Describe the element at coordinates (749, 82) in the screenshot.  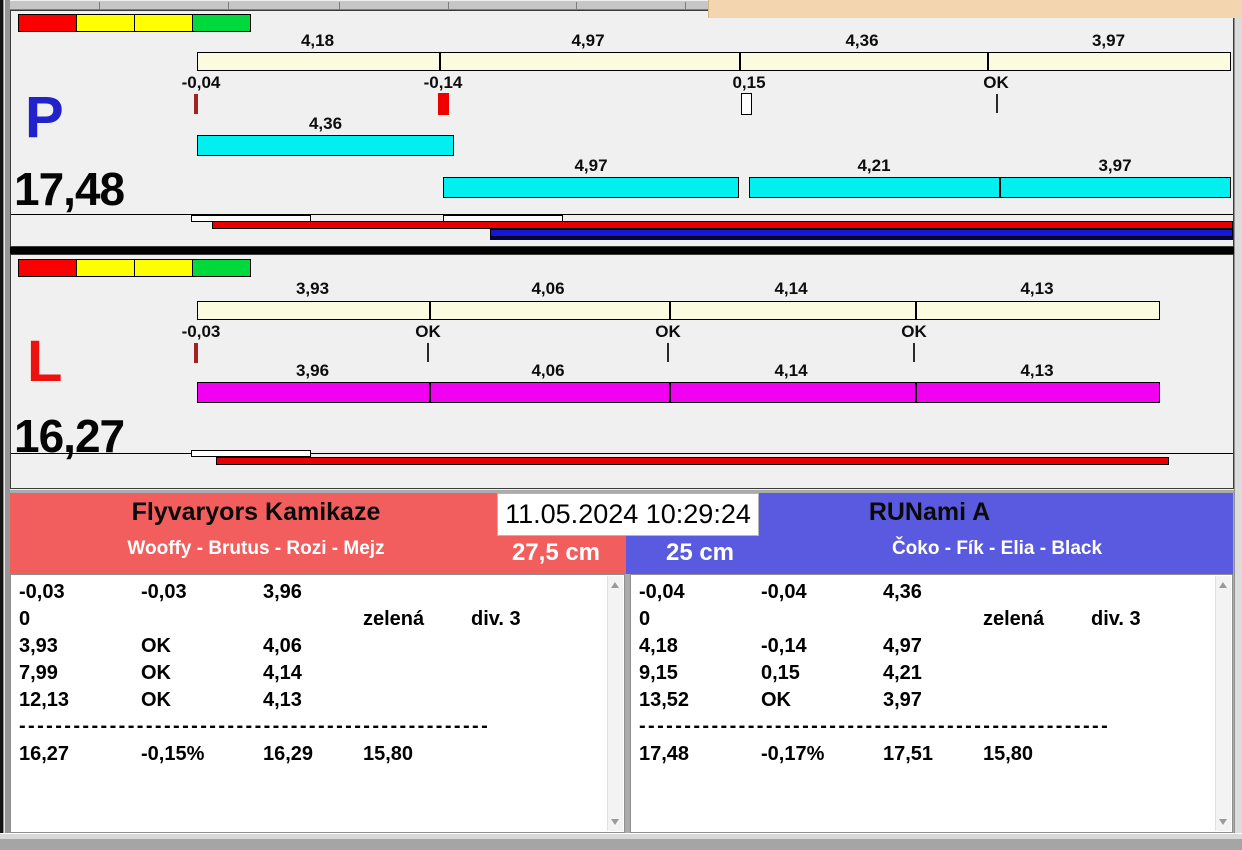
I see `start-label: 0,15` at that location.